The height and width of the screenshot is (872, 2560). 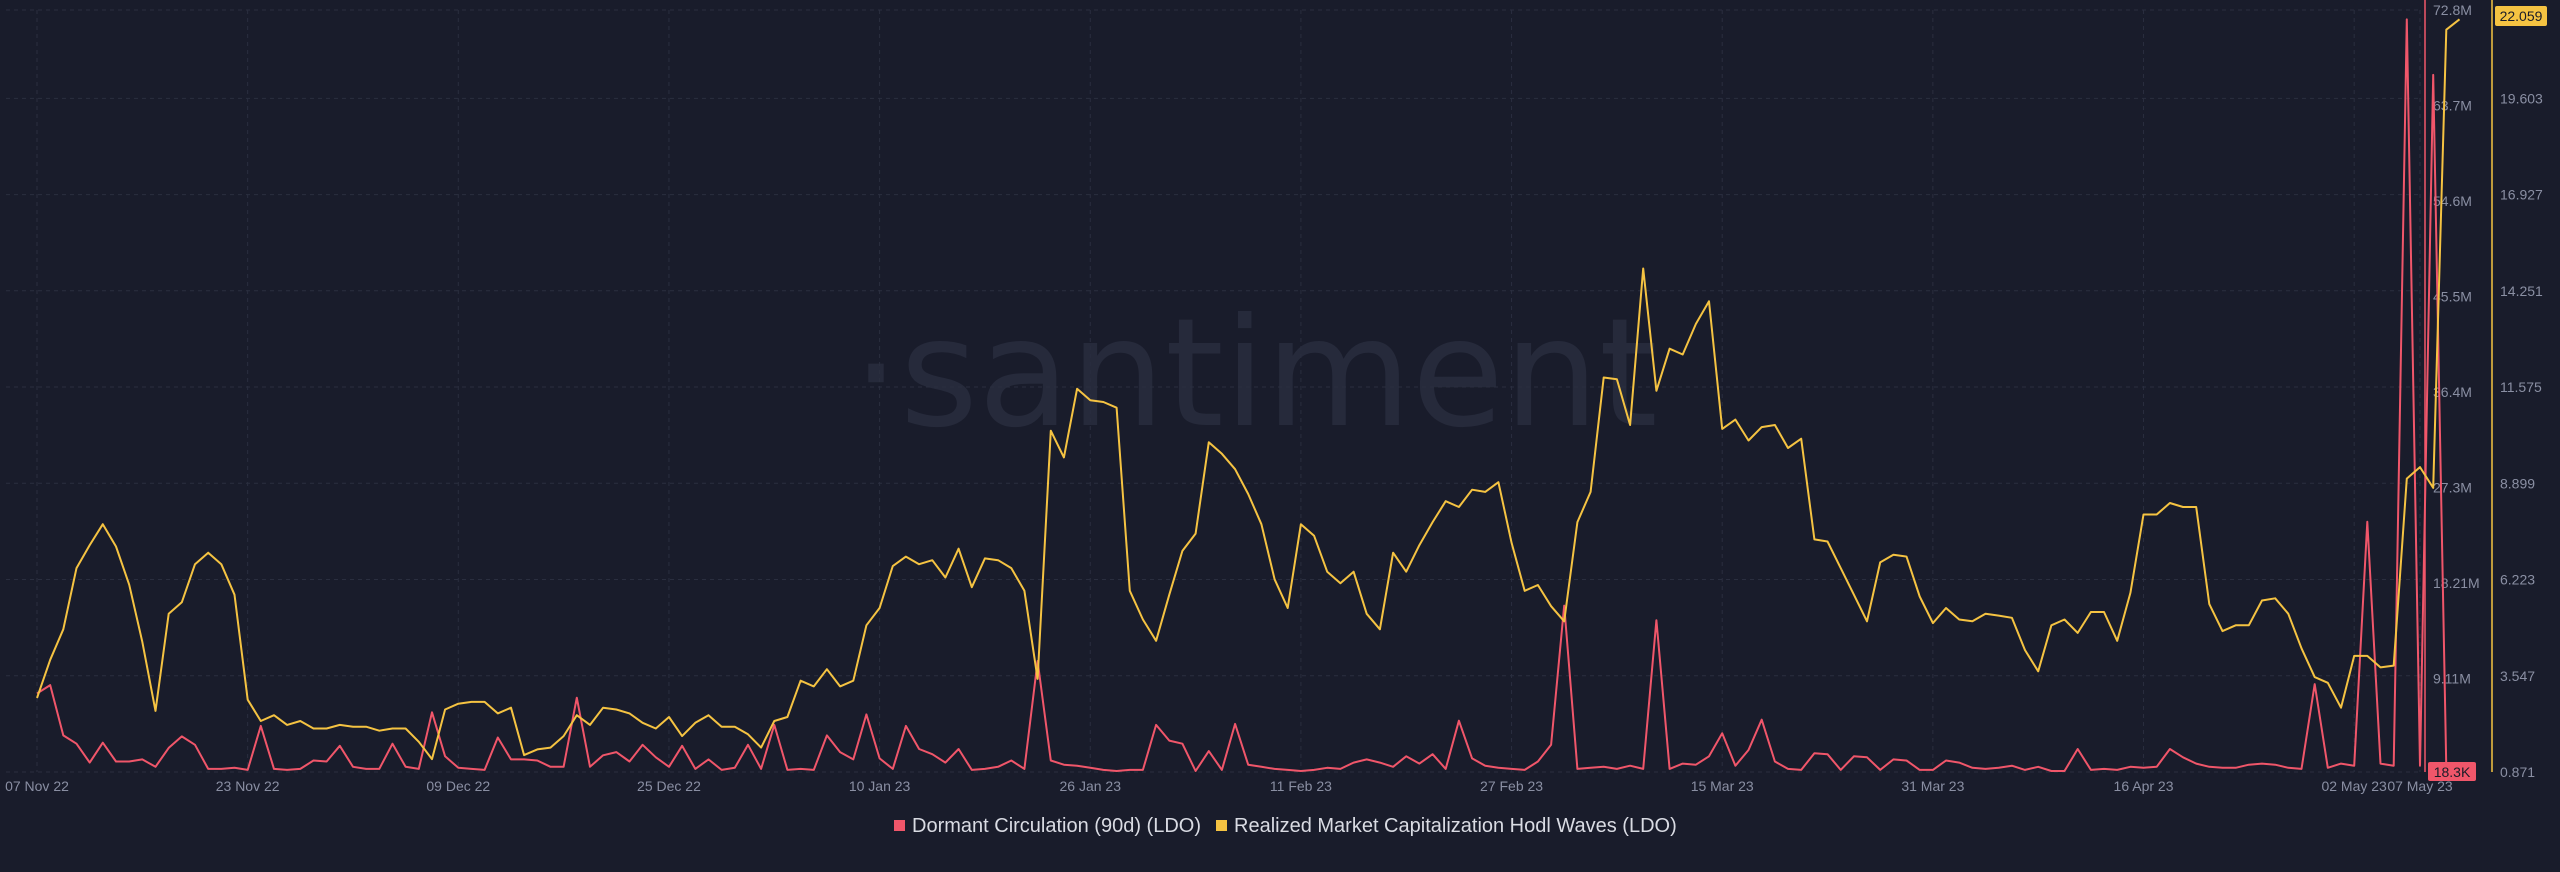 I want to click on y-left-tick-label: 36.4M, so click(x=2452, y=392).